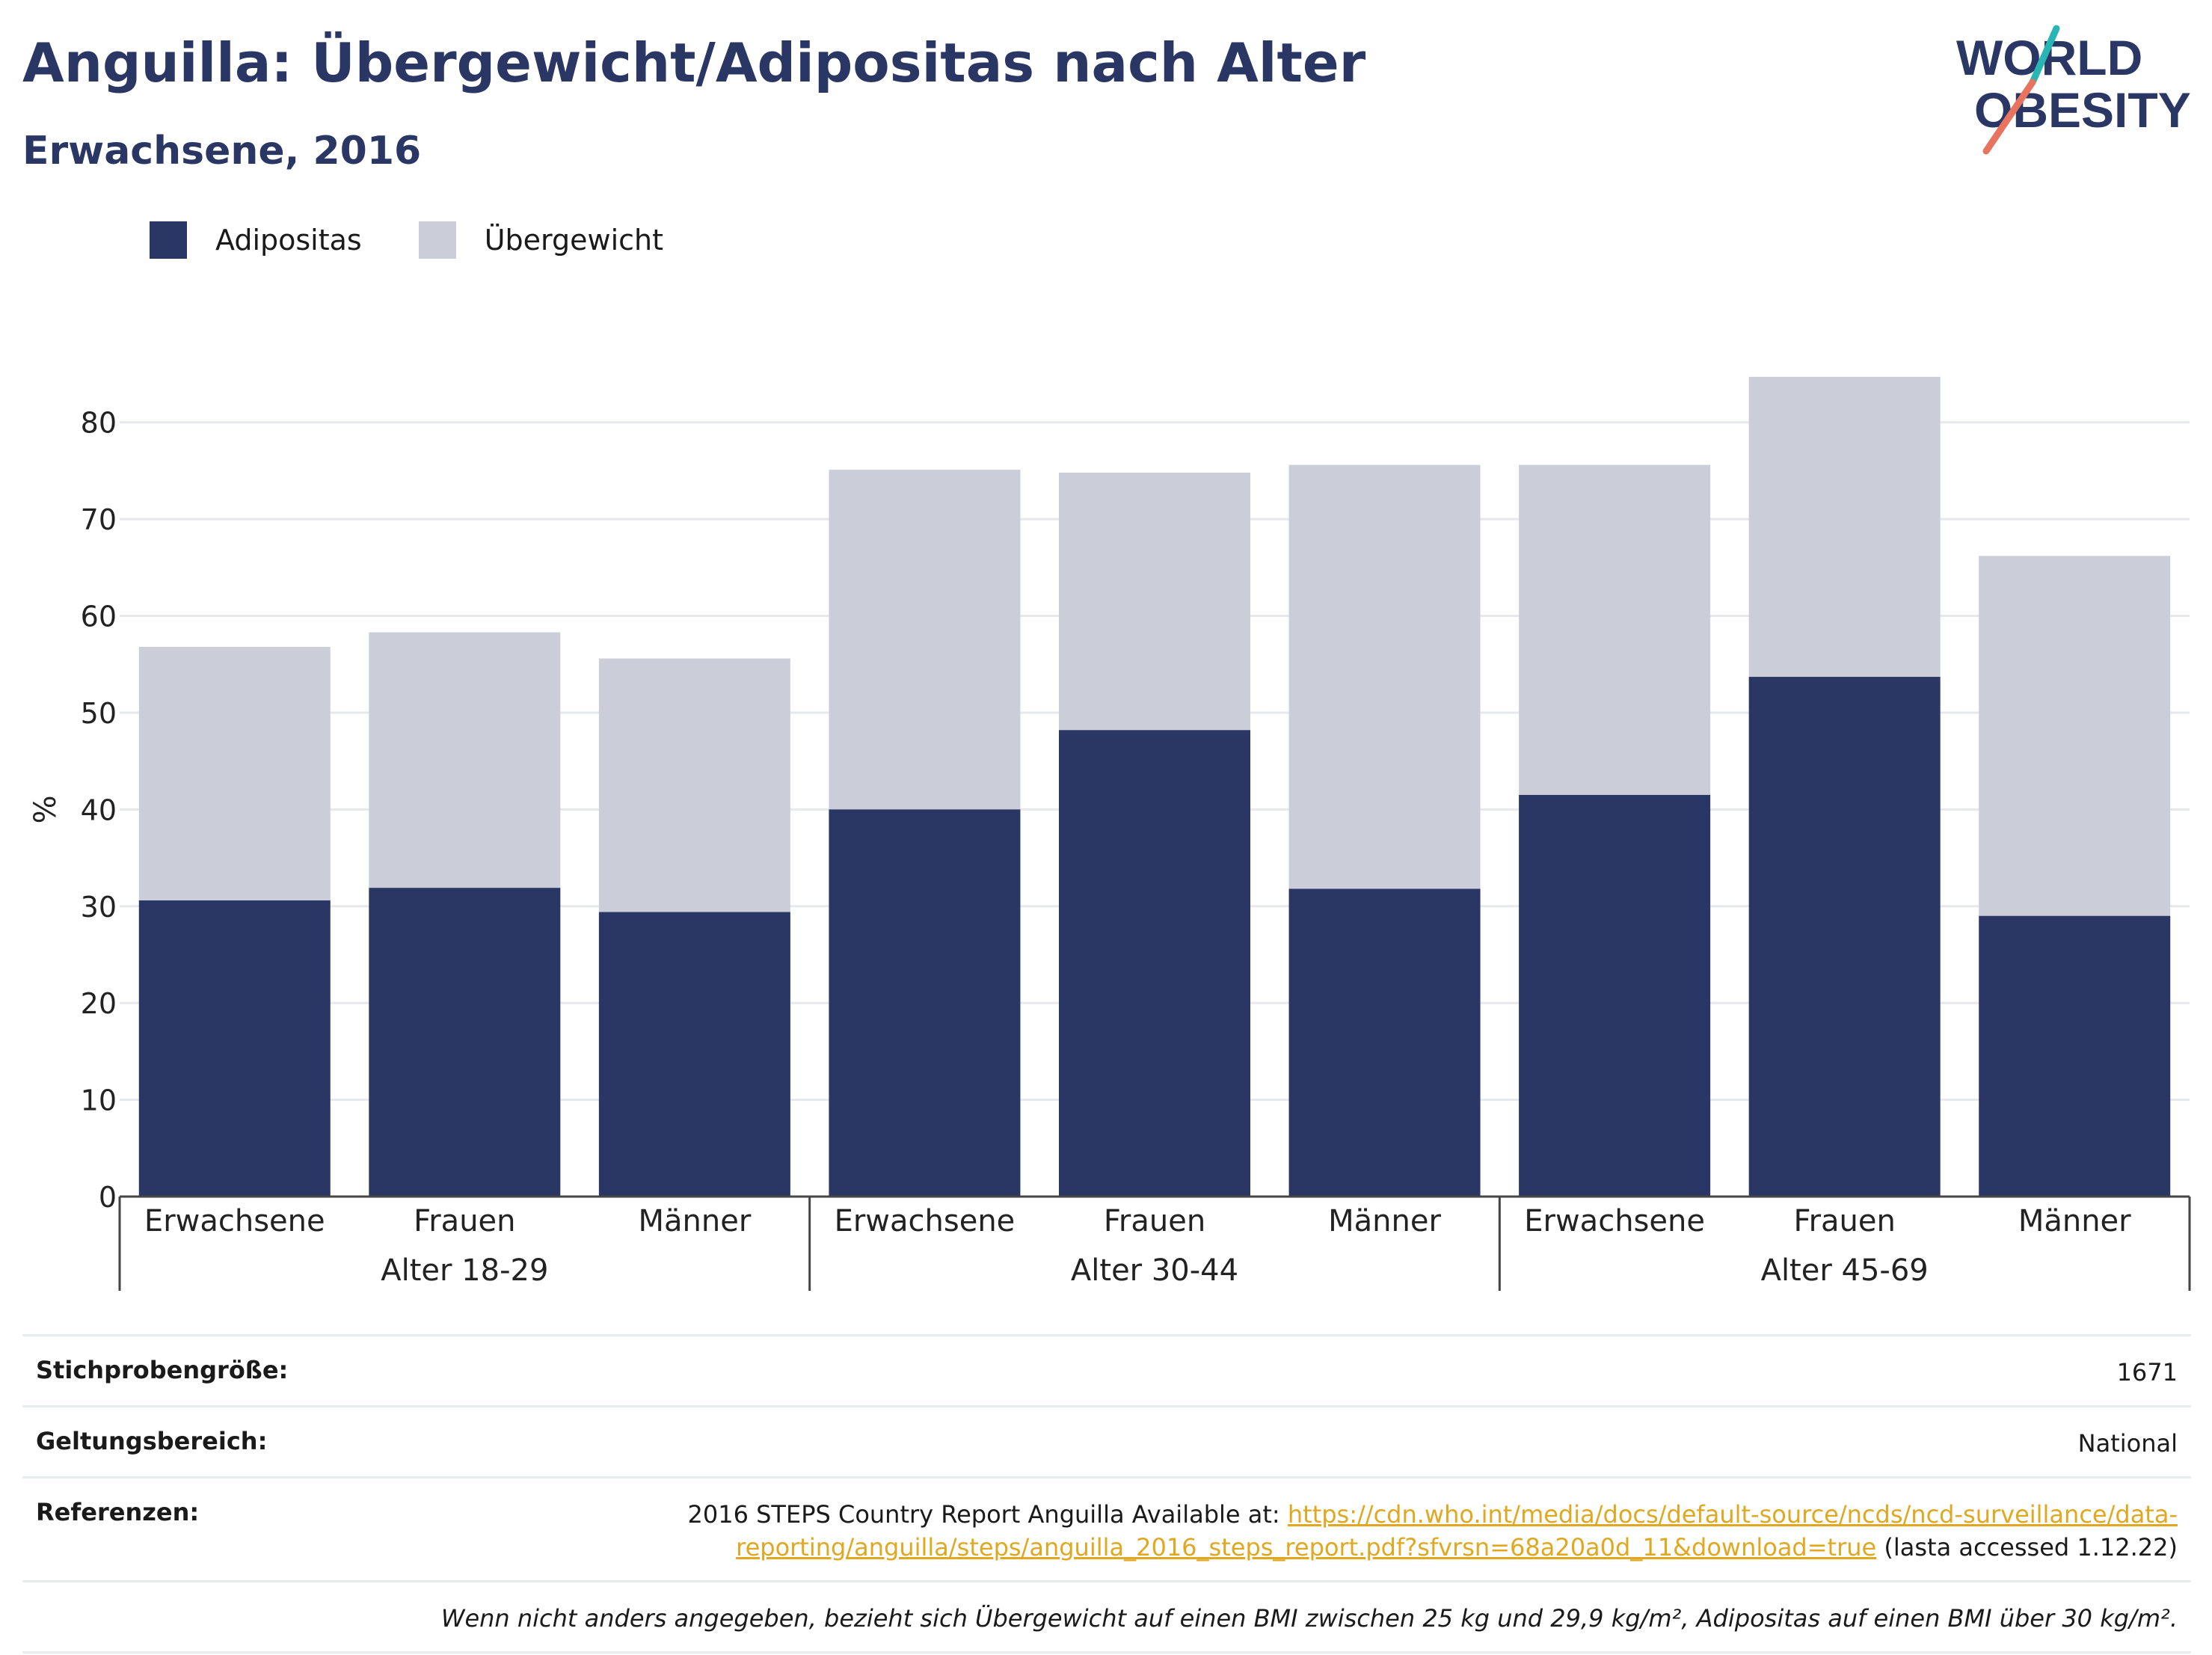 The height and width of the screenshot is (1655, 2212). I want to click on y-tick-label: 70, so click(99, 519).